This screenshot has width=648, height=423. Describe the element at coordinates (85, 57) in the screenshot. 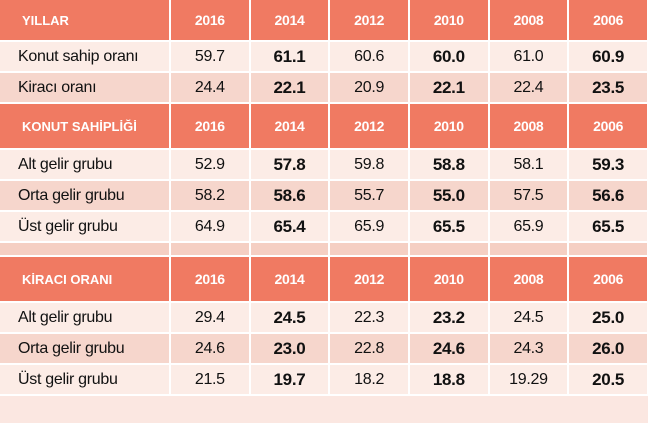

I see `row-label: Konut sahip oranı` at that location.